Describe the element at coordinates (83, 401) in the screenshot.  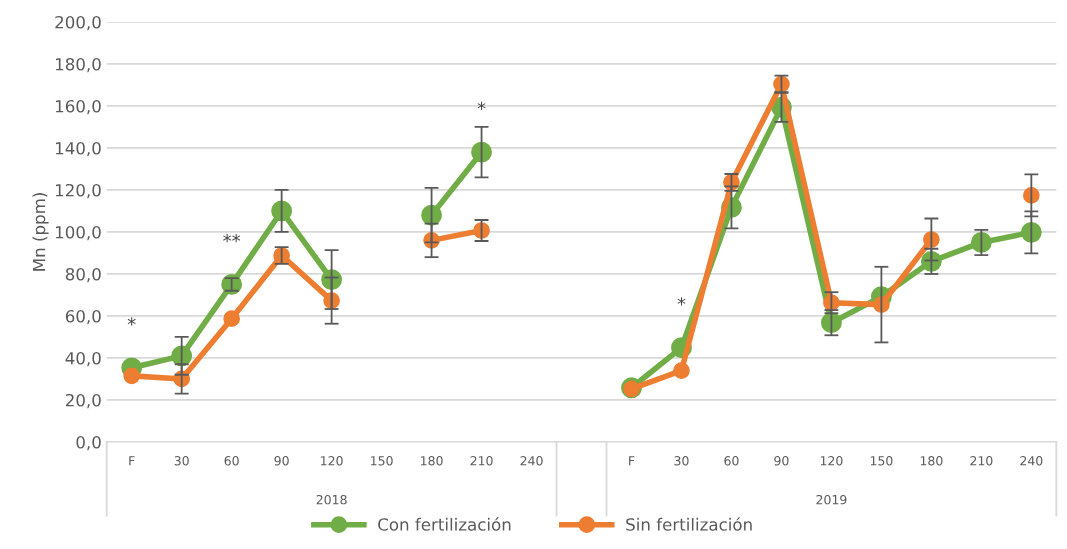
I see `y-tick-label: 20,0` at that location.